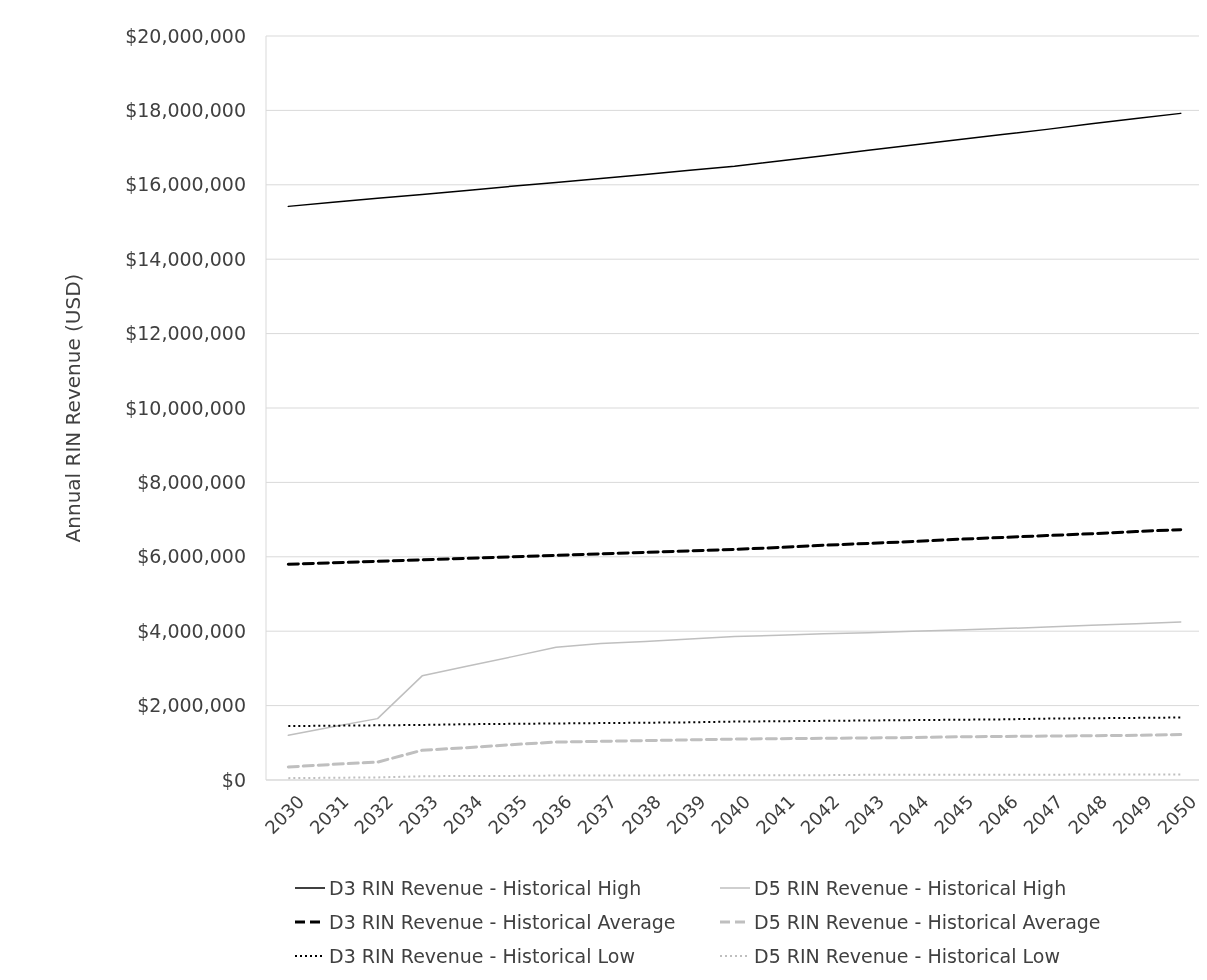 This screenshot has height=980, width=1207. What do you see at coordinates (185, 333) in the screenshot?
I see `y-tick-label: $12,000,000` at bounding box center [185, 333].